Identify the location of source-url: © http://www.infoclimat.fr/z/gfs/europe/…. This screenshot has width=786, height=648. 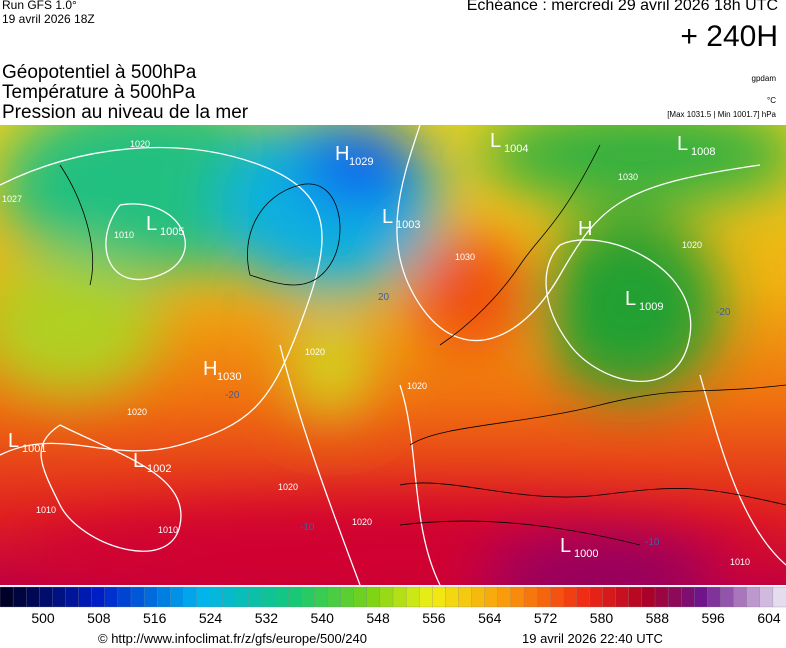
(232, 638).